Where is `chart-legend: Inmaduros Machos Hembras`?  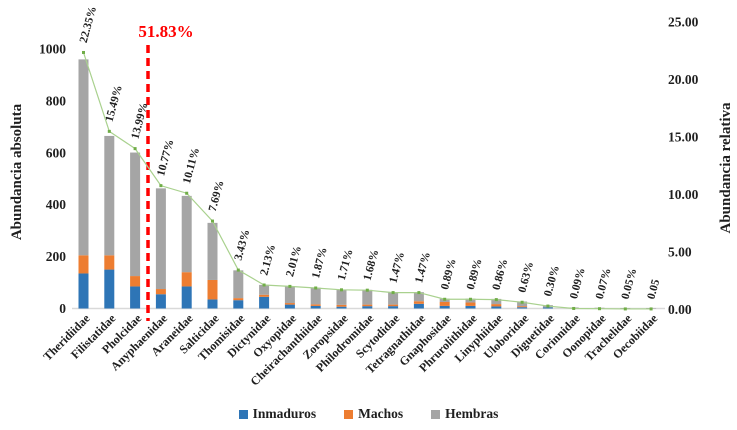 chart-legend: Inmaduros Machos Hembras is located at coordinates (368, 414).